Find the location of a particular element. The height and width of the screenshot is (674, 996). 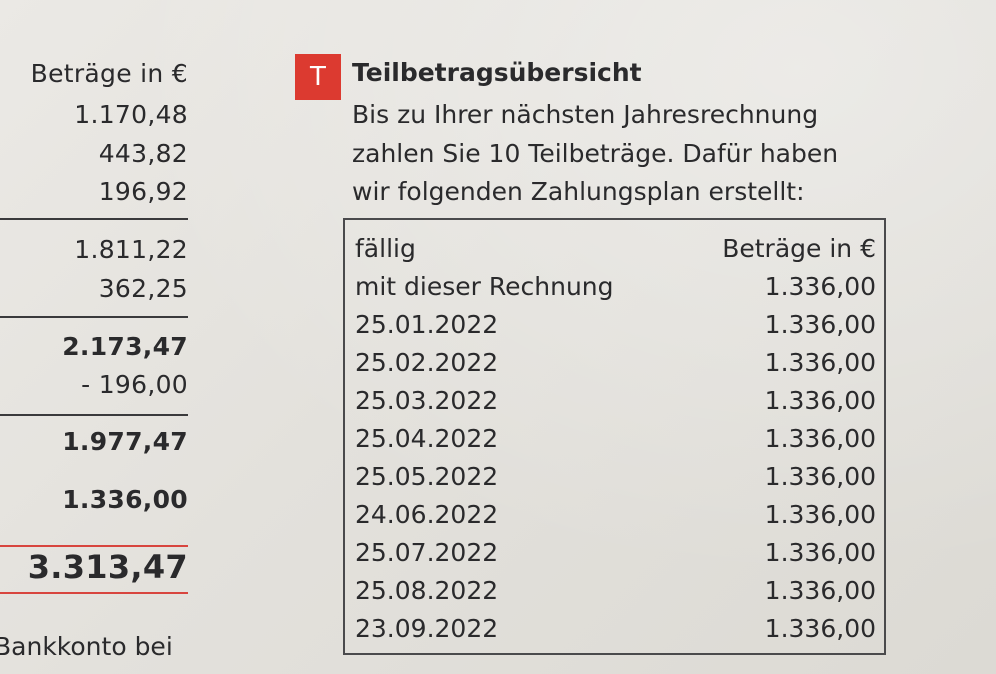

table-row: 24.06.2022 1.336,00 is located at coordinates (615, 515).